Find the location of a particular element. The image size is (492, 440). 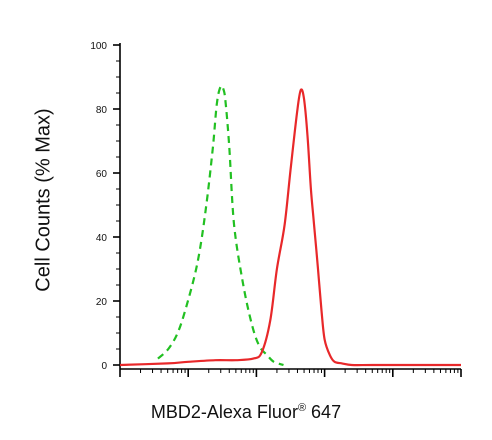

y-tick-label: 40 is located at coordinates (102, 238).